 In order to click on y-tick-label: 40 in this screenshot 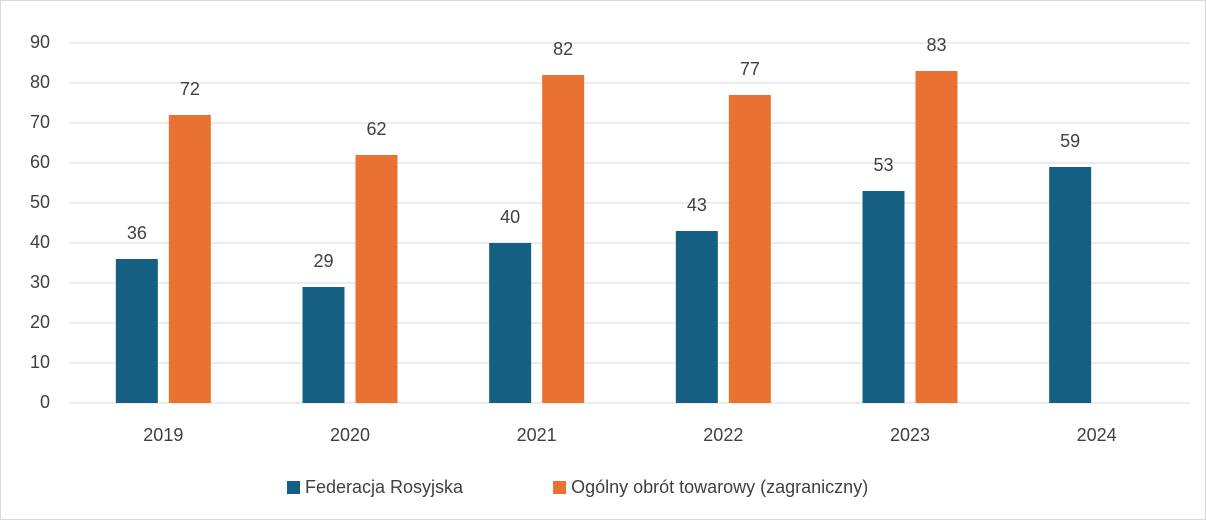, I will do `click(40, 242)`.